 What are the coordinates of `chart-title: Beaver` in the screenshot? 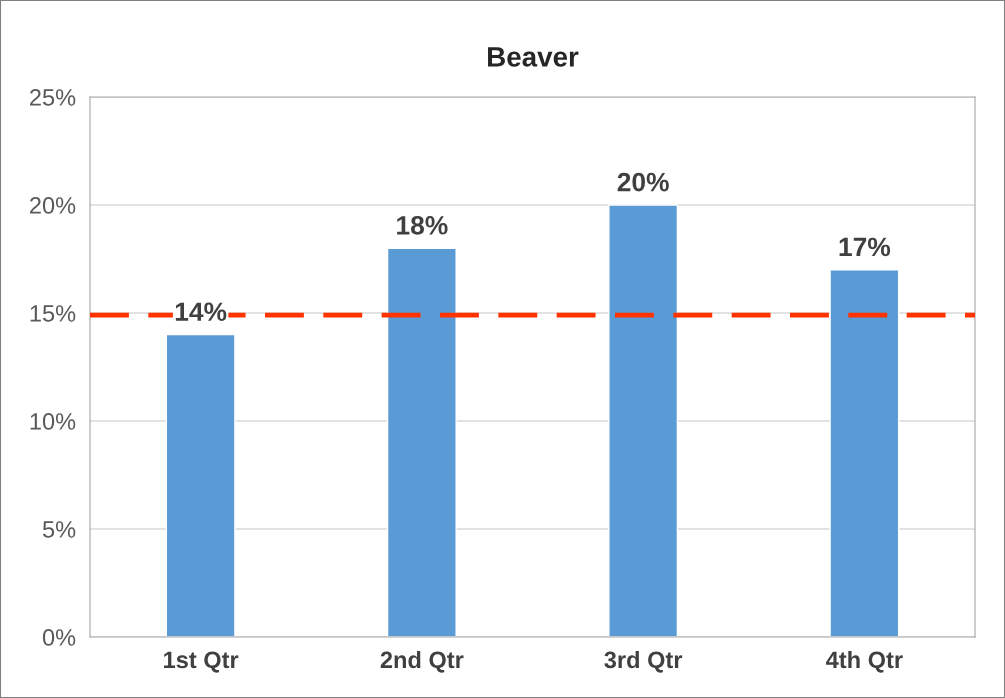 It's located at (533, 57).